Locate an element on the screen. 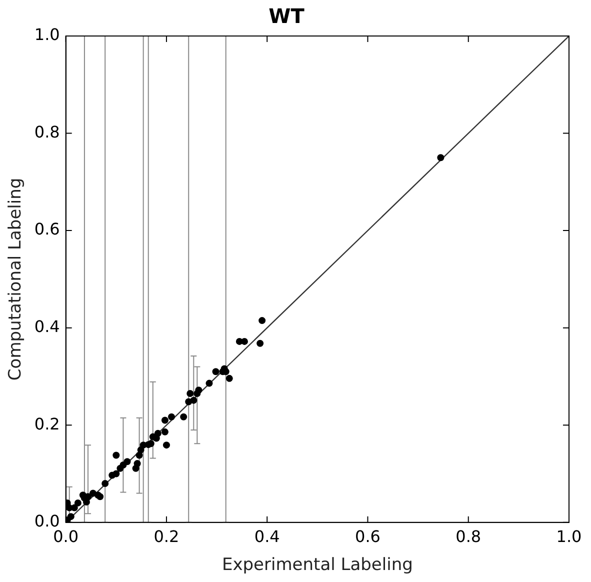 Image resolution: width=591 pixels, height=582 pixels. y-tick-label: 0.2 is located at coordinates (47, 424).